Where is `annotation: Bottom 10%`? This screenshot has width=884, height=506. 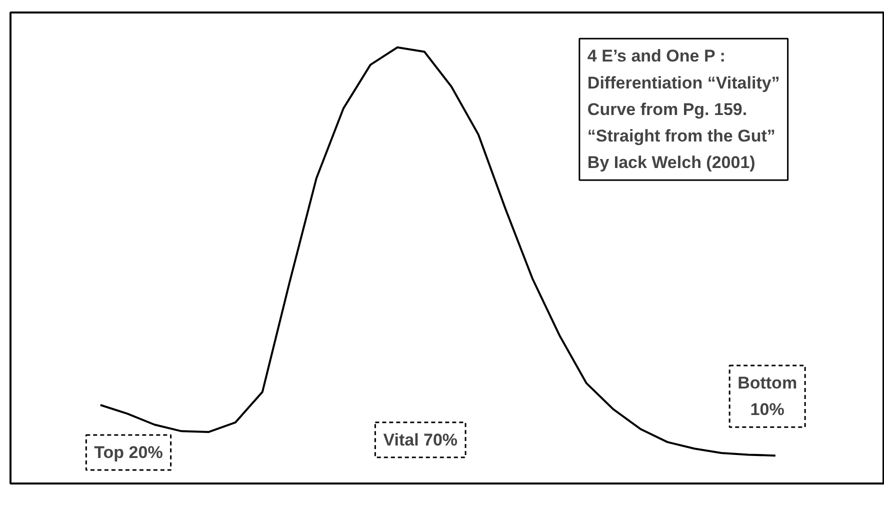
annotation: Bottom 10% is located at coordinates (768, 396).